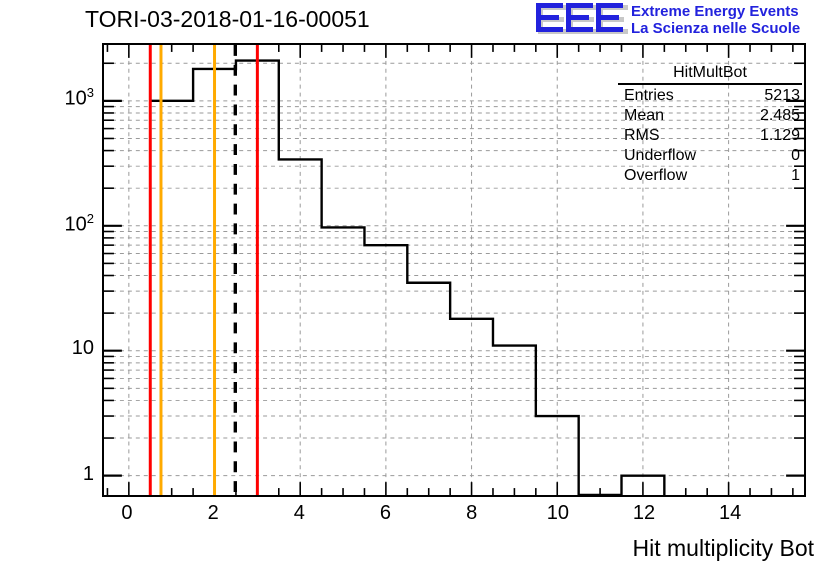 The width and height of the screenshot is (836, 572). I want to click on eee-logo-line2: La Scienza nelle Scuole, so click(716, 28).